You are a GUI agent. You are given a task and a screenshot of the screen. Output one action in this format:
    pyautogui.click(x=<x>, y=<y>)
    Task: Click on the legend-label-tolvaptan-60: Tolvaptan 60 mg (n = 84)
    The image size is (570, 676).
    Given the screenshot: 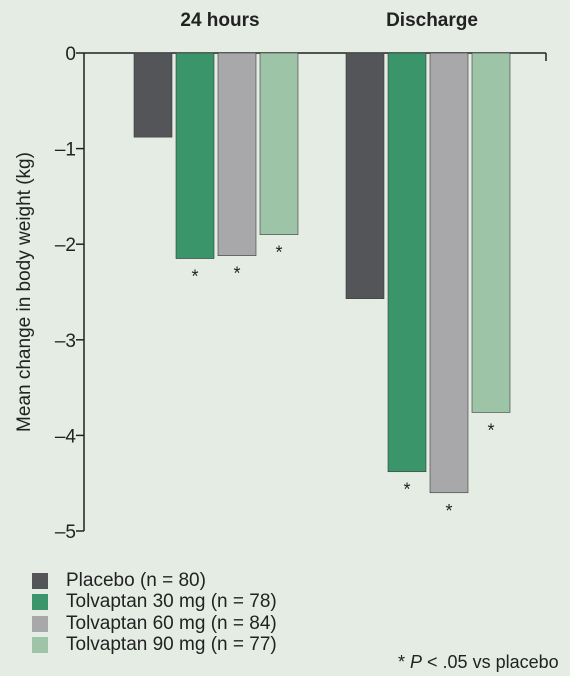 What is the action you would take?
    pyautogui.click(x=171, y=623)
    